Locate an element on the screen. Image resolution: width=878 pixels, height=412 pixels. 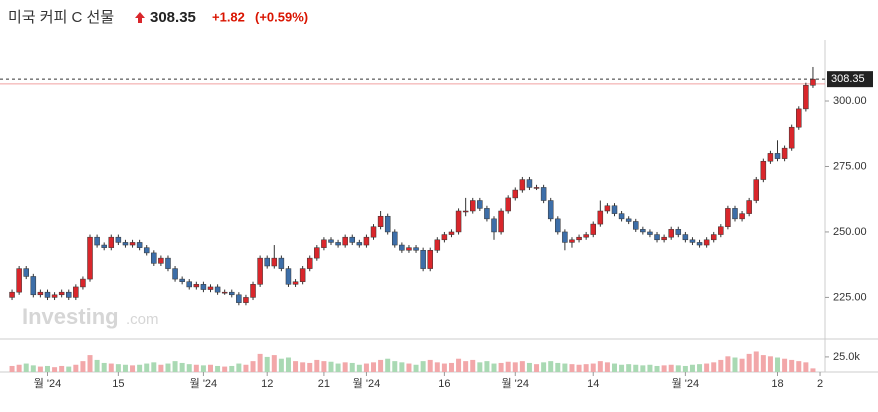
up-arrow is located at coordinates (140, 17).